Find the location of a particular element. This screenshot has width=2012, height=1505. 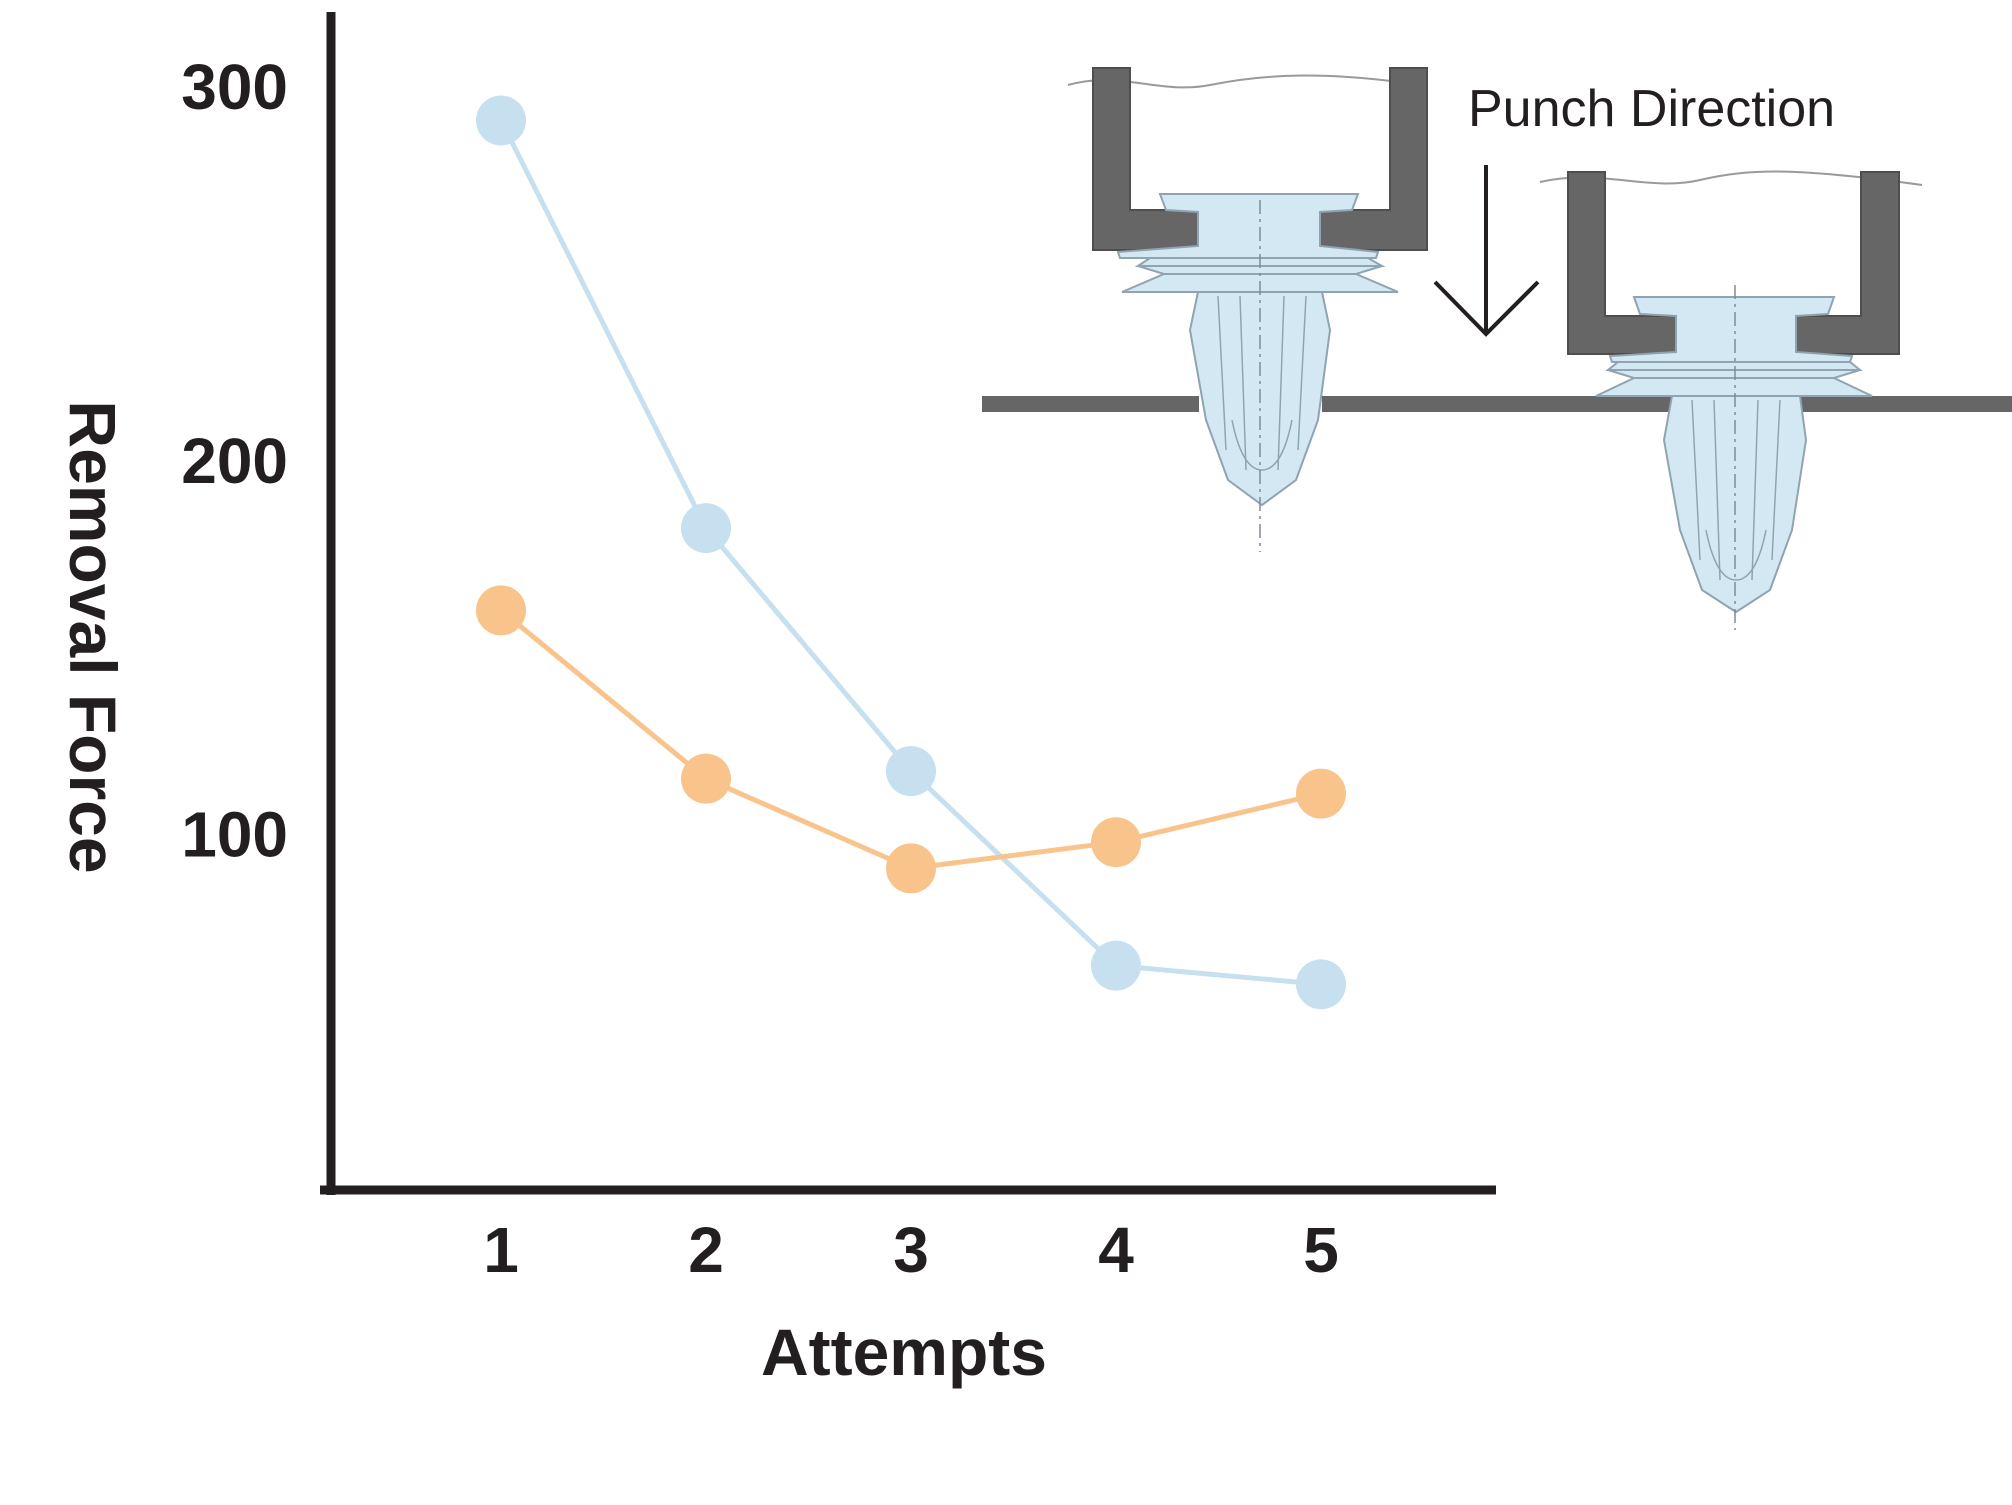

clip-left is located at coordinates (1257, 372).